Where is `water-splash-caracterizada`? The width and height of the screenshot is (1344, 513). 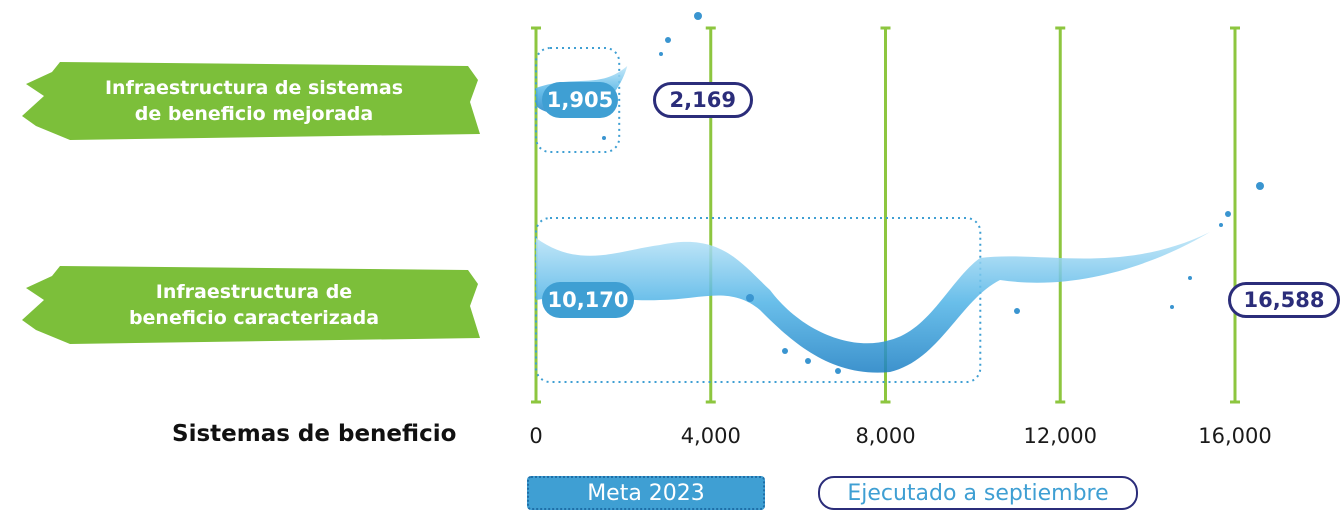 water-splash-caracterizada is located at coordinates (873, 302).